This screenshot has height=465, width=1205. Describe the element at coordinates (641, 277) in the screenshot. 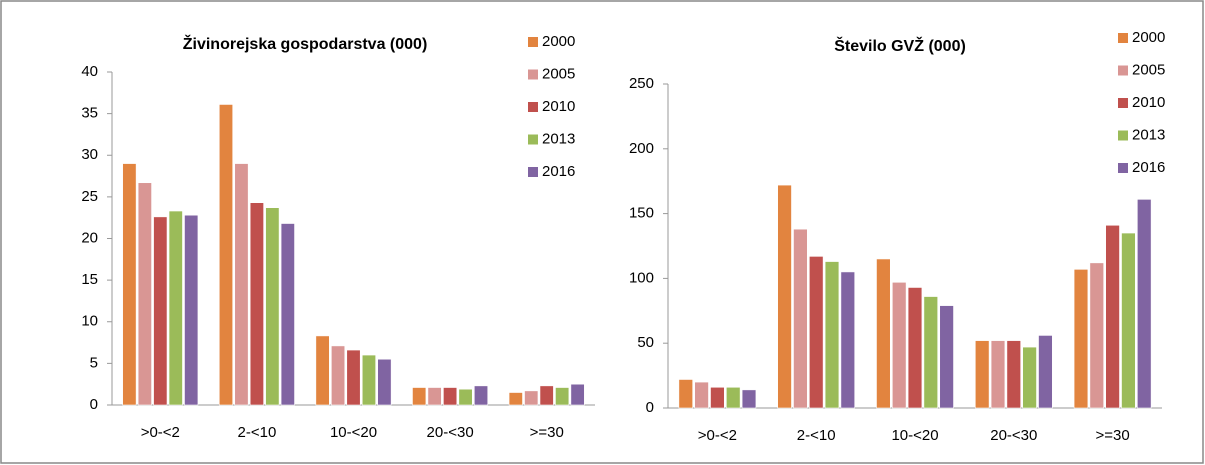

I see `y-tick-label: 100` at that location.